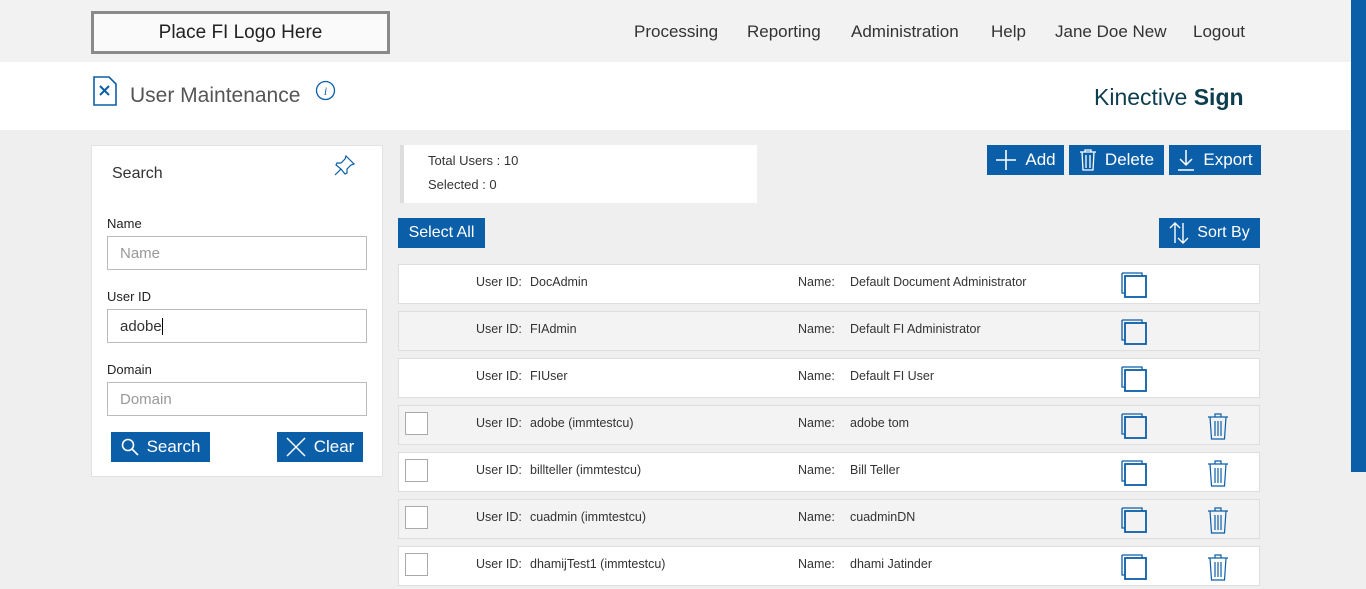  Describe the element at coordinates (891, 564) in the screenshot. I see `user-name: dhami Jatinder` at that location.